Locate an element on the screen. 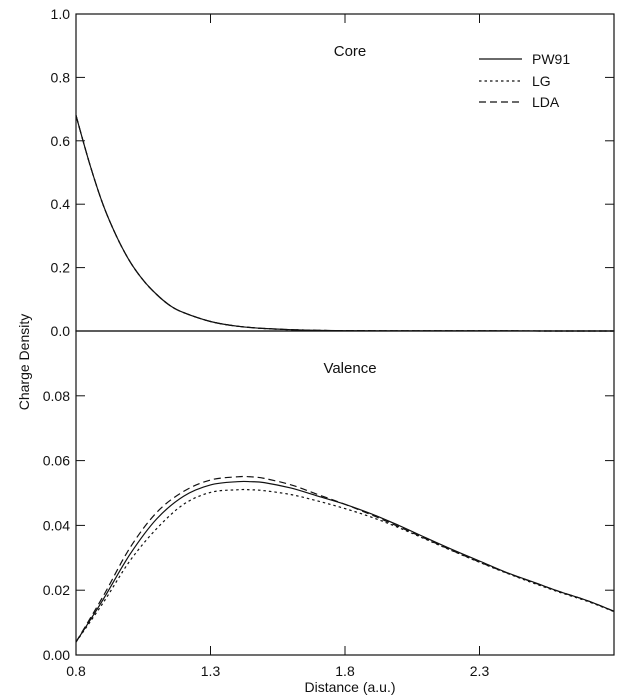 The image size is (621, 698). core-y-tick-label: 0.4 is located at coordinates (61, 204).